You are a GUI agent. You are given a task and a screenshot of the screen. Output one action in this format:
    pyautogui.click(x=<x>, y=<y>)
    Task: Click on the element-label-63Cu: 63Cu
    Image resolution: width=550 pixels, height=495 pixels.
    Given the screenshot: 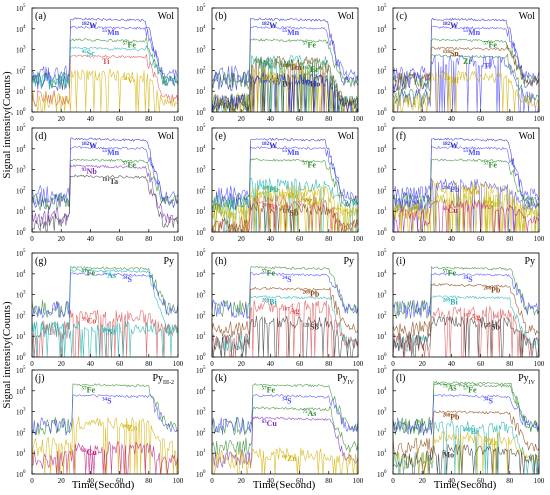 What is the action you would take?
    pyautogui.click(x=90, y=452)
    